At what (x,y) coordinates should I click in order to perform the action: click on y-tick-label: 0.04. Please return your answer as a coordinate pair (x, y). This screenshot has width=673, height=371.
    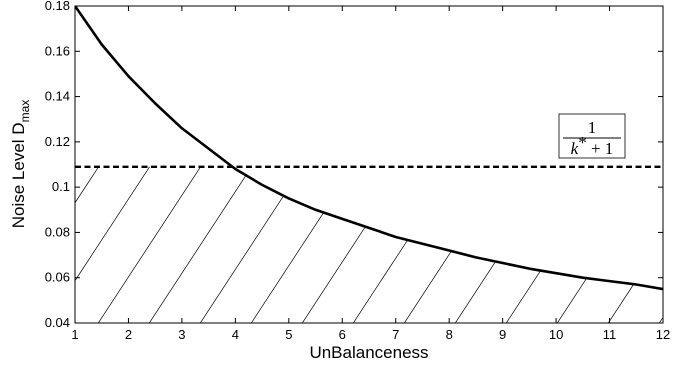
    Looking at the image, I should click on (57, 322).